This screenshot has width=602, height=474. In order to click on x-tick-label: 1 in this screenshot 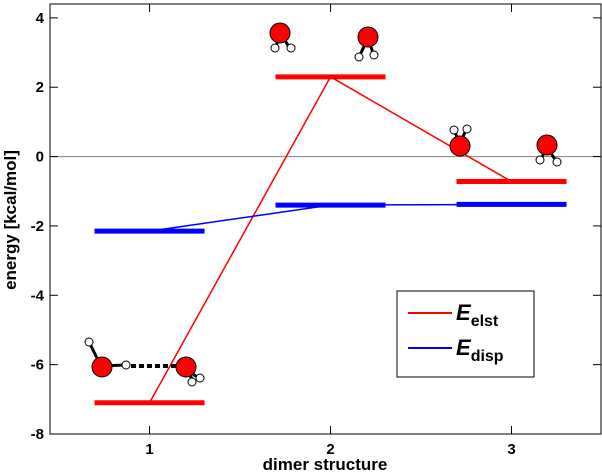, I will do `click(149, 449)`.